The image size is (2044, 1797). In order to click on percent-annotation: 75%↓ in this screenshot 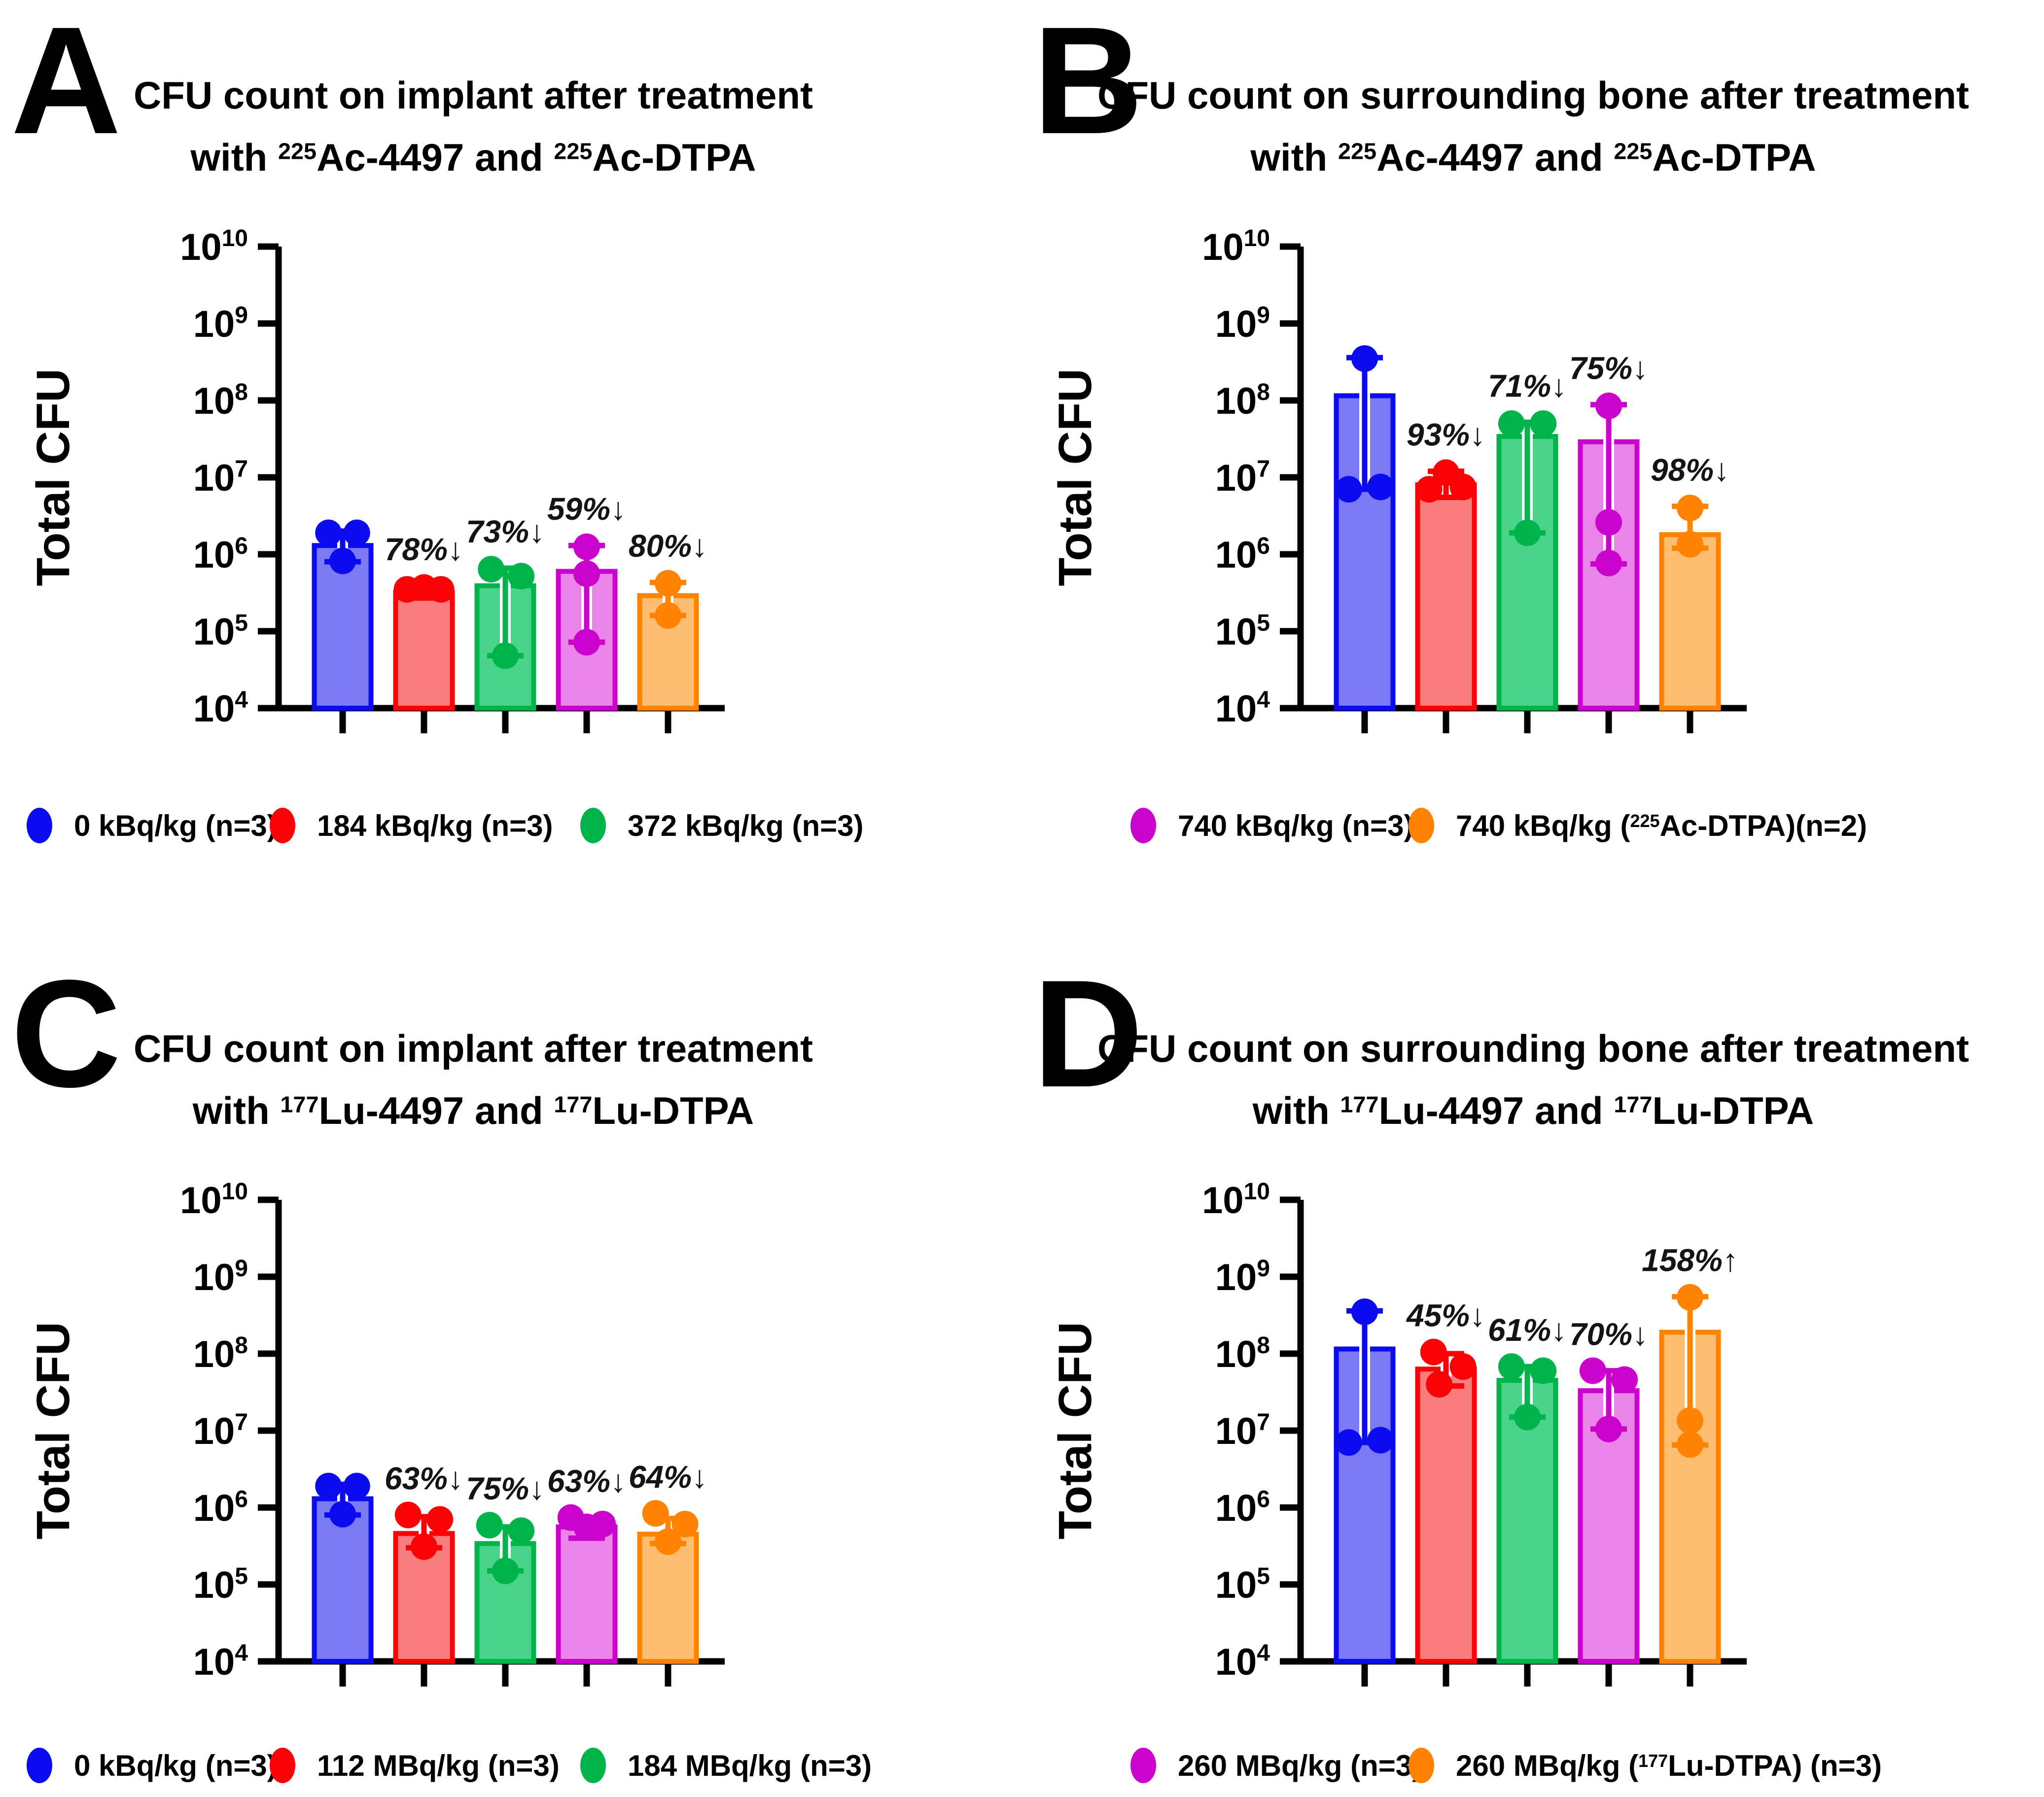, I will do `click(1609, 368)`.